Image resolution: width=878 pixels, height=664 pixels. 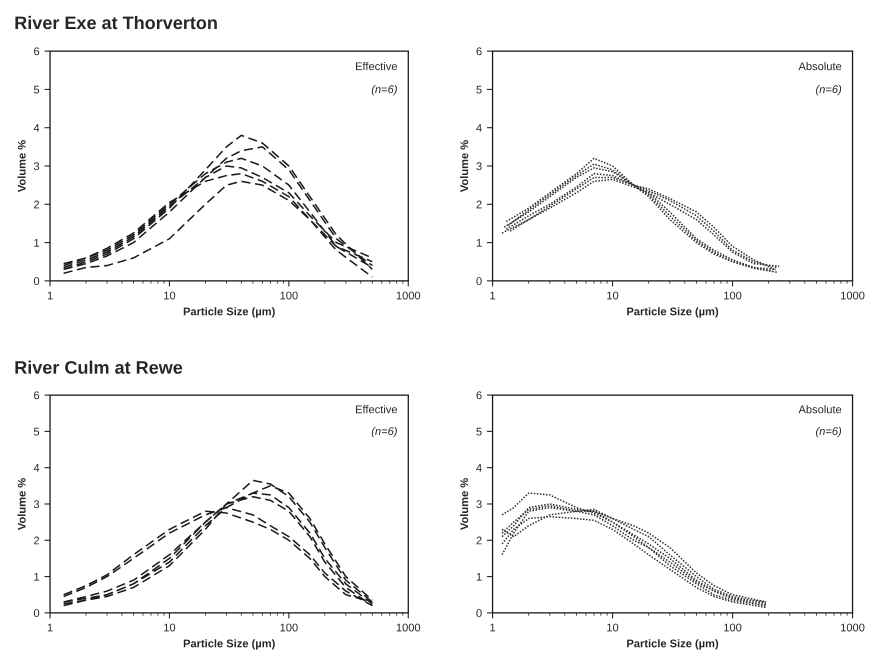 What do you see at coordinates (116, 23) in the screenshot?
I see `chart-title: River Exe at Thorverton` at bounding box center [116, 23].